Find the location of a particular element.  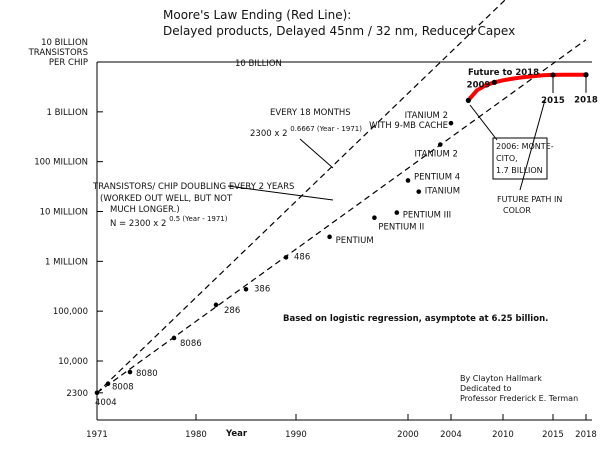

credit-line-2: Dedicated to is located at coordinates (486, 388).